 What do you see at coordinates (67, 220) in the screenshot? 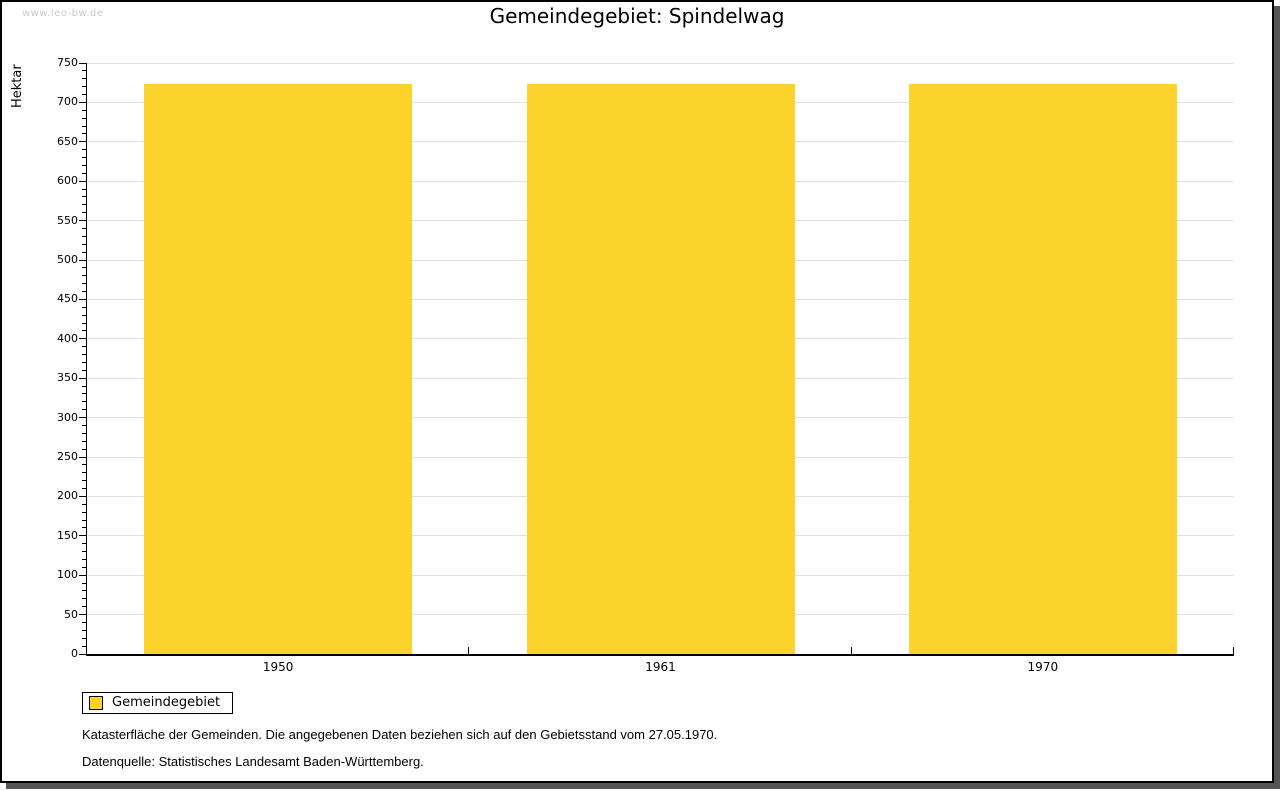
I see `y-axis-tick-label: 550` at bounding box center [67, 220].